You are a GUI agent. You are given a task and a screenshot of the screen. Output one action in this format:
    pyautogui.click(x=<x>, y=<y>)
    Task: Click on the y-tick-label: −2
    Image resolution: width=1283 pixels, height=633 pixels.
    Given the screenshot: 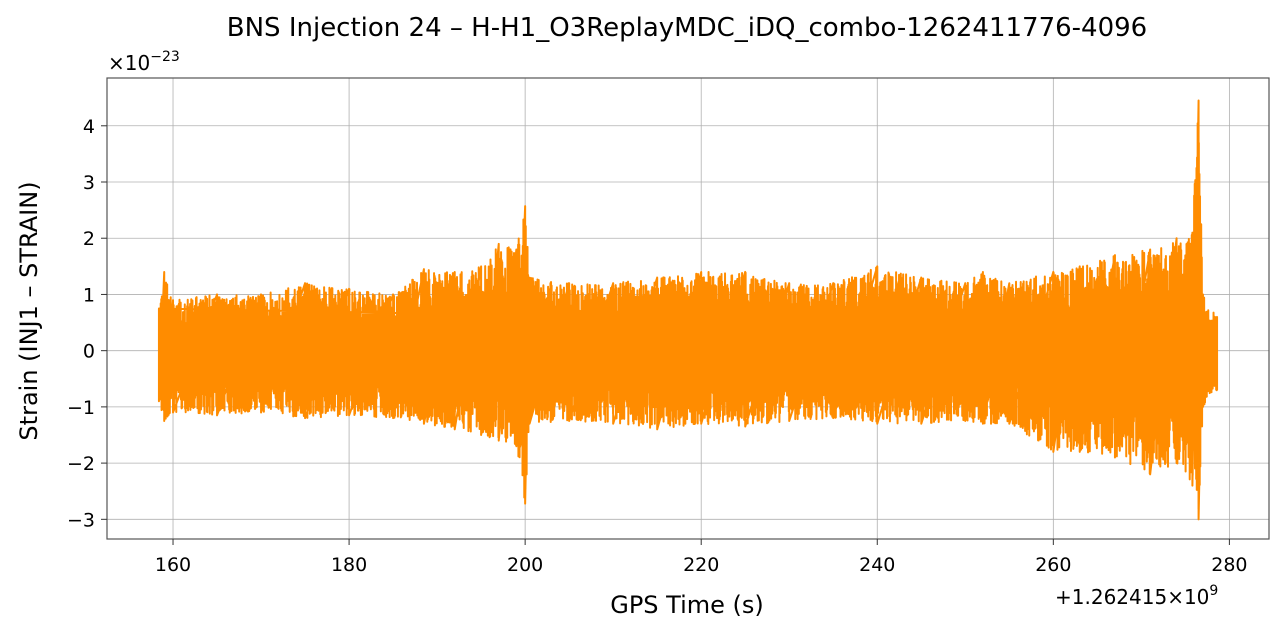 What is the action you would take?
    pyautogui.click(x=81, y=464)
    